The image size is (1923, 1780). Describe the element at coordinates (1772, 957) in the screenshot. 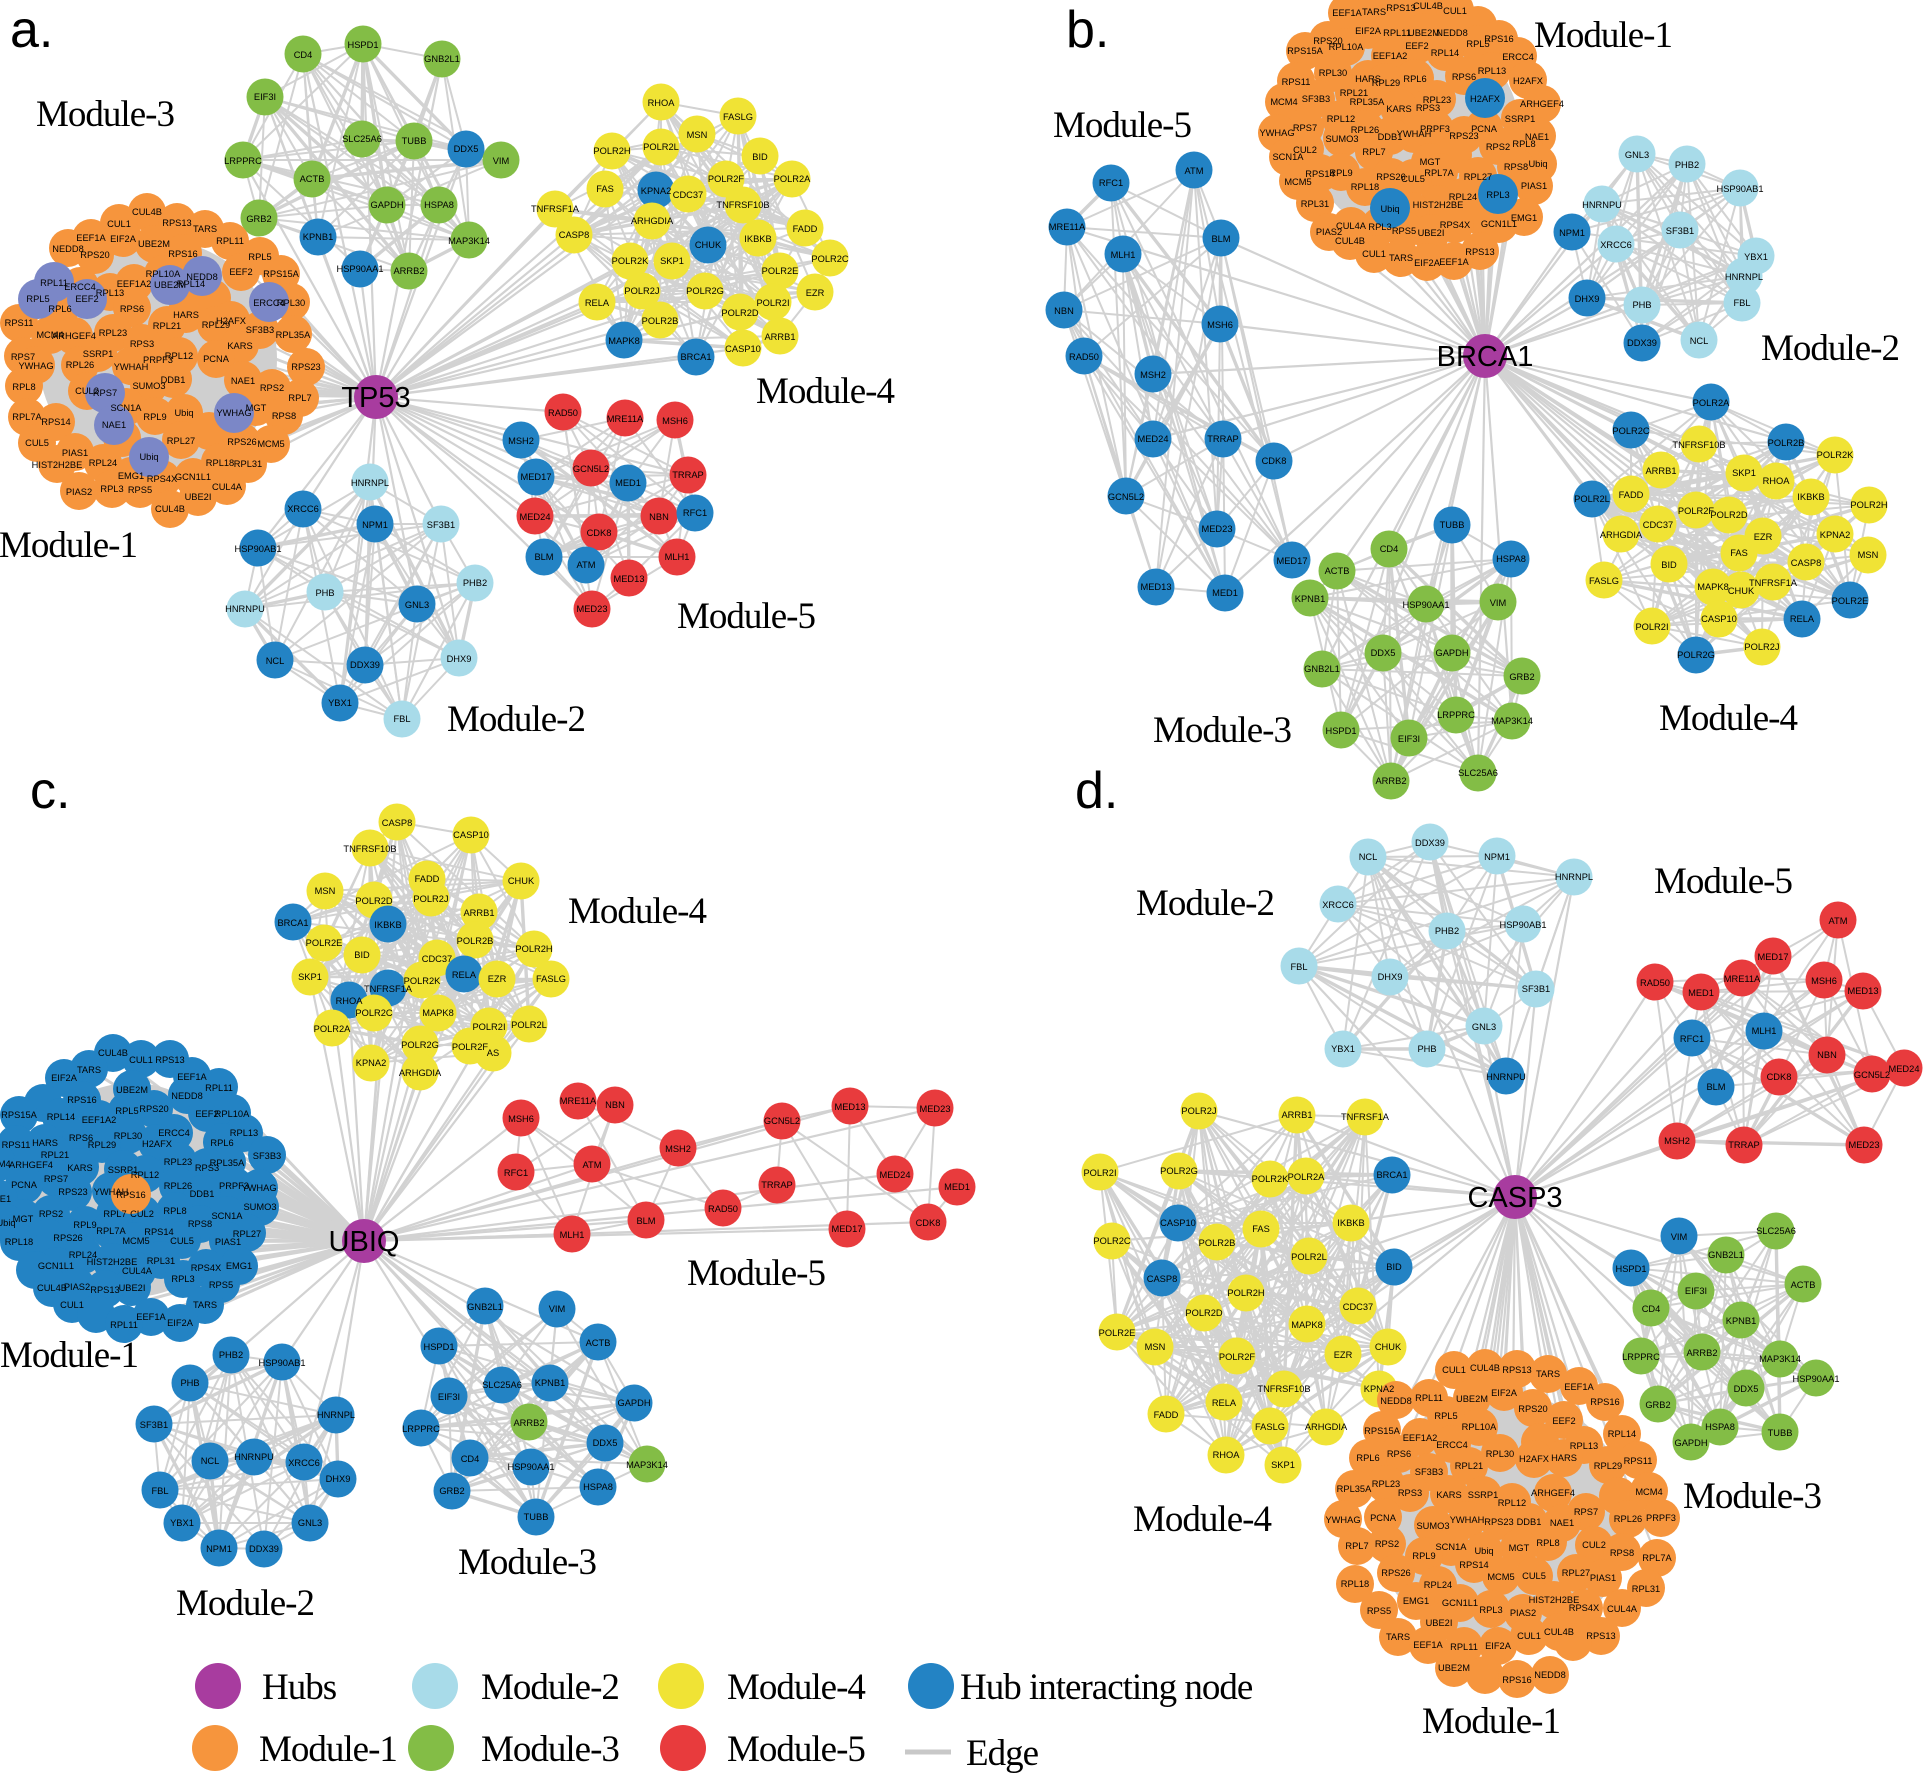

I see `svg-text: MED17` at that location.